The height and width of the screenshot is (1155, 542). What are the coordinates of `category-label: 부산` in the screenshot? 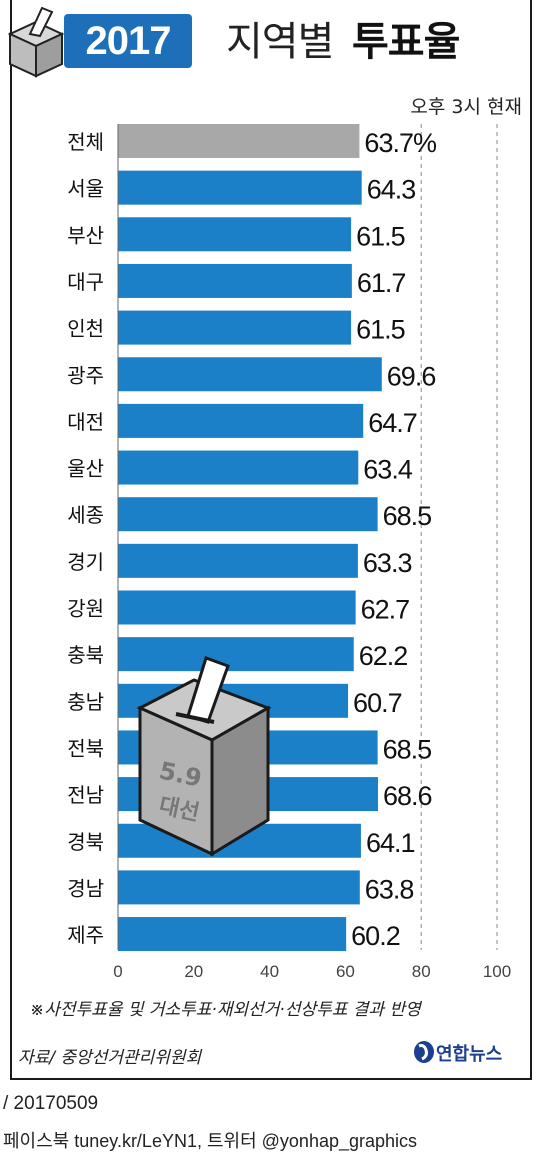 It's located at (85, 235).